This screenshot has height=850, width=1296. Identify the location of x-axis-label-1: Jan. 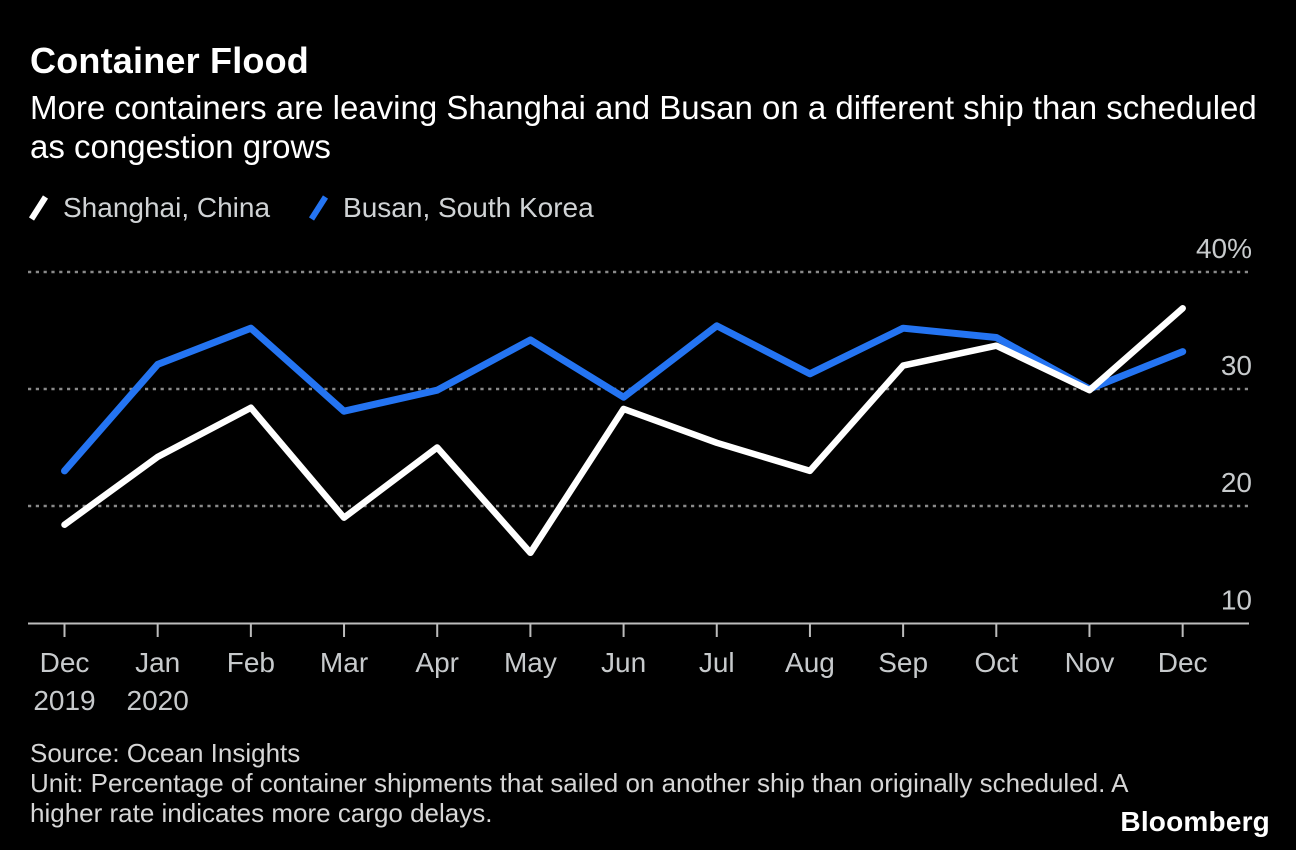
(157, 662).